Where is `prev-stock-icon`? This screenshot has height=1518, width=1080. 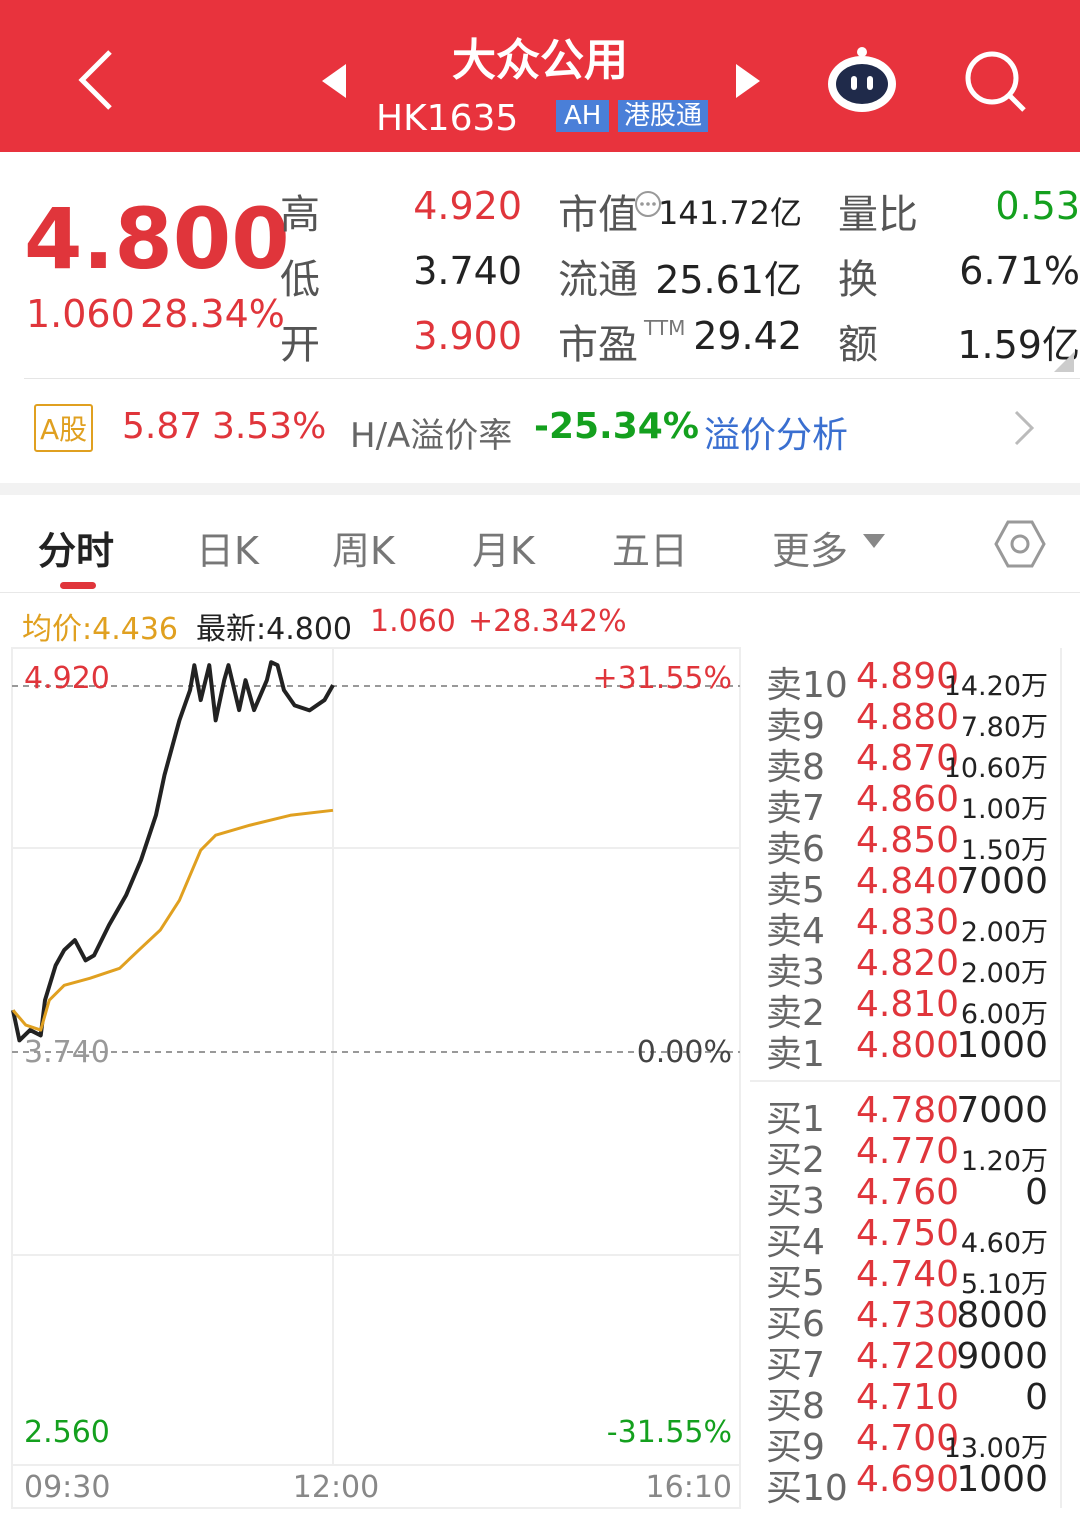
prev-stock-icon is located at coordinates (334, 81).